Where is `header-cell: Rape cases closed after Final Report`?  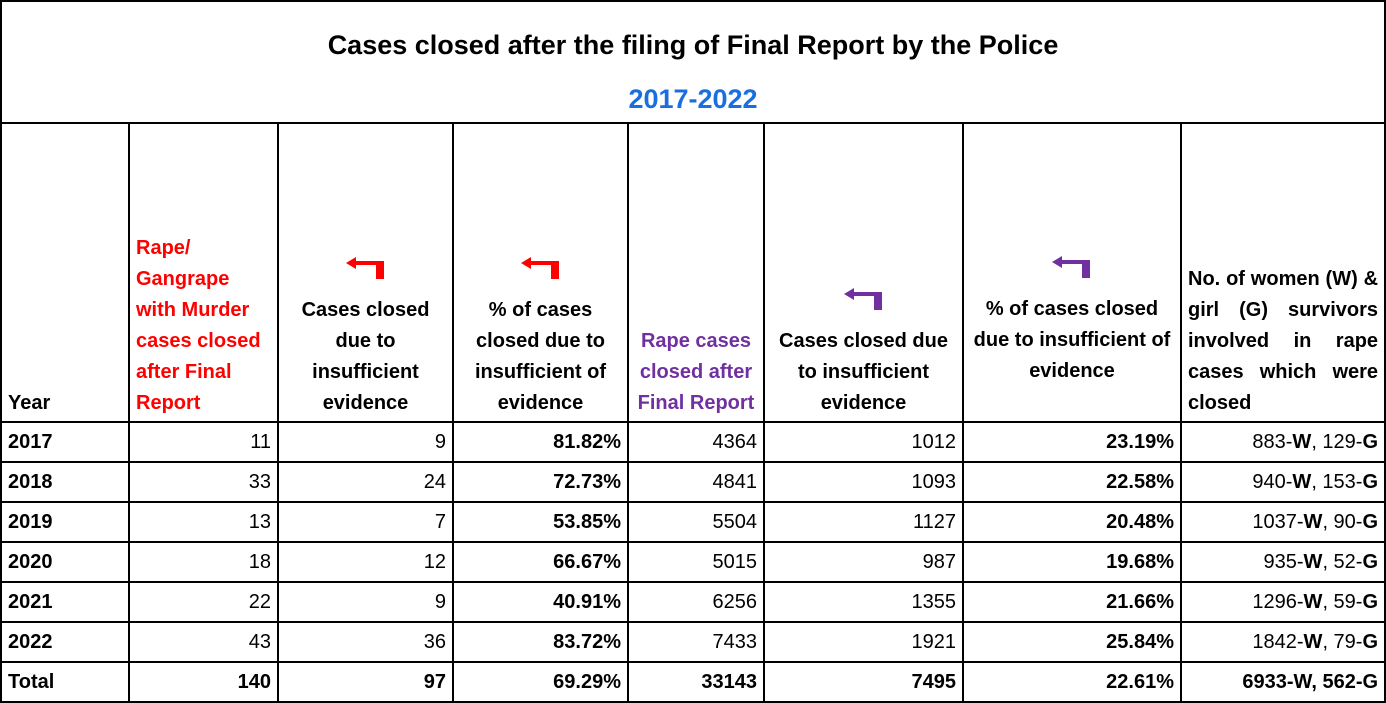 header-cell: Rape cases closed after Final Report is located at coordinates (696, 272).